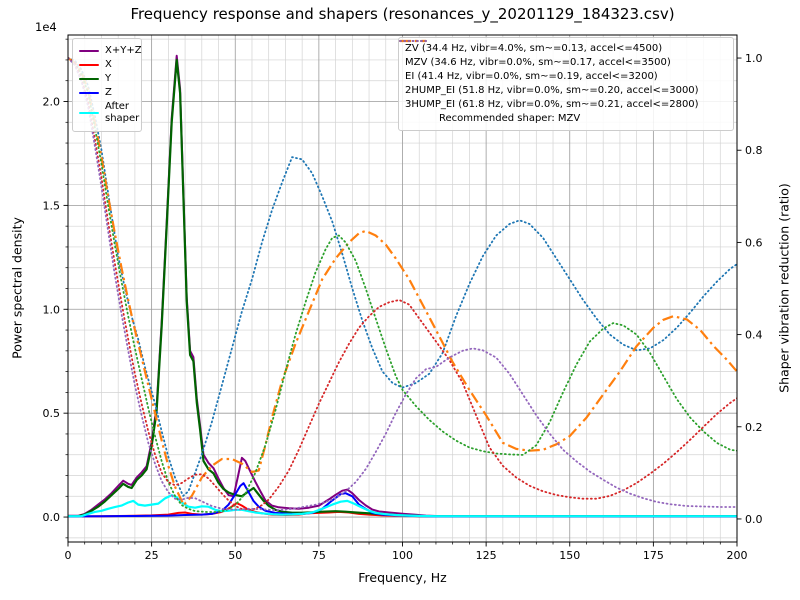 The image size is (800, 600). What do you see at coordinates (653, 555) in the screenshot?
I see `x-tick-label: 175` at bounding box center [653, 555].